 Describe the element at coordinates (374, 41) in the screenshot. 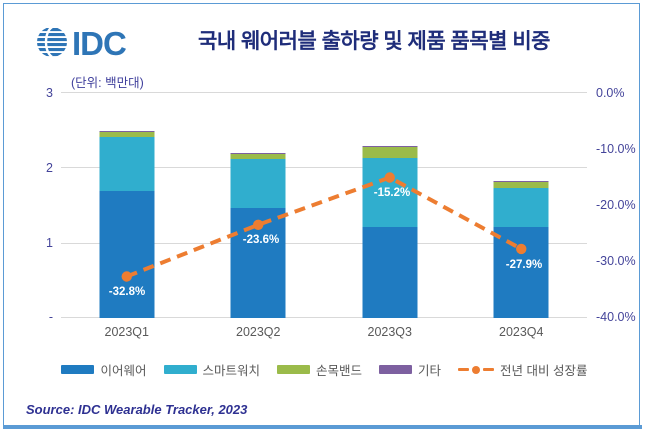

I see `page-title: 국내 웨어러블 출하량 및 제품 품목별 비중` at that location.